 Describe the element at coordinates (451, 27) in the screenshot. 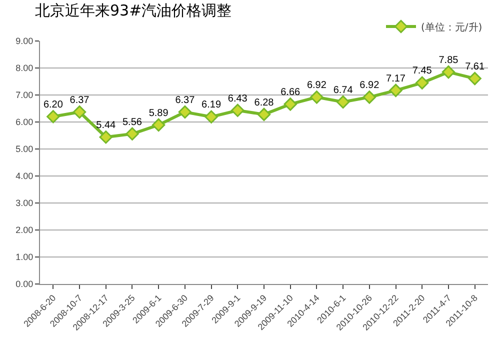

I see `legend-label: (单位：元/升)` at that location.